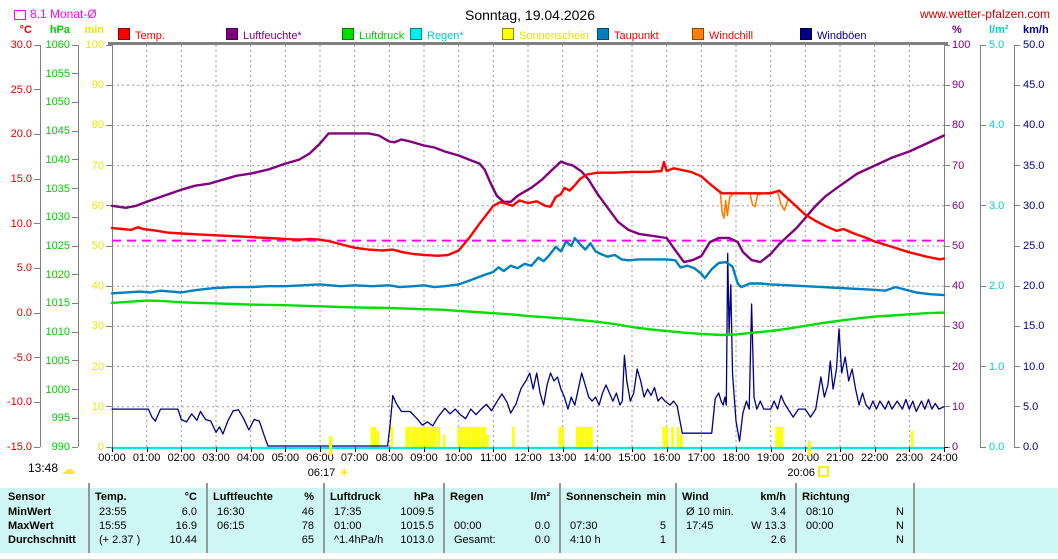 This screenshot has width=1058, height=559. Describe the element at coordinates (307, 526) in the screenshot. I see `table-cell-value: 78` at that location.